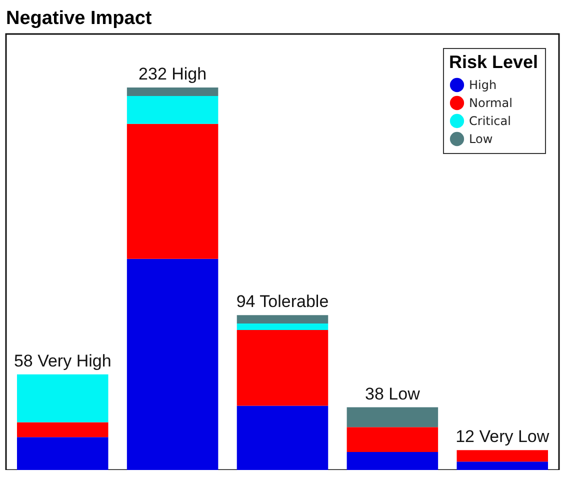 The width and height of the screenshot is (565, 478). Describe the element at coordinates (481, 139) in the screenshot. I see `legend-label: Low` at that location.